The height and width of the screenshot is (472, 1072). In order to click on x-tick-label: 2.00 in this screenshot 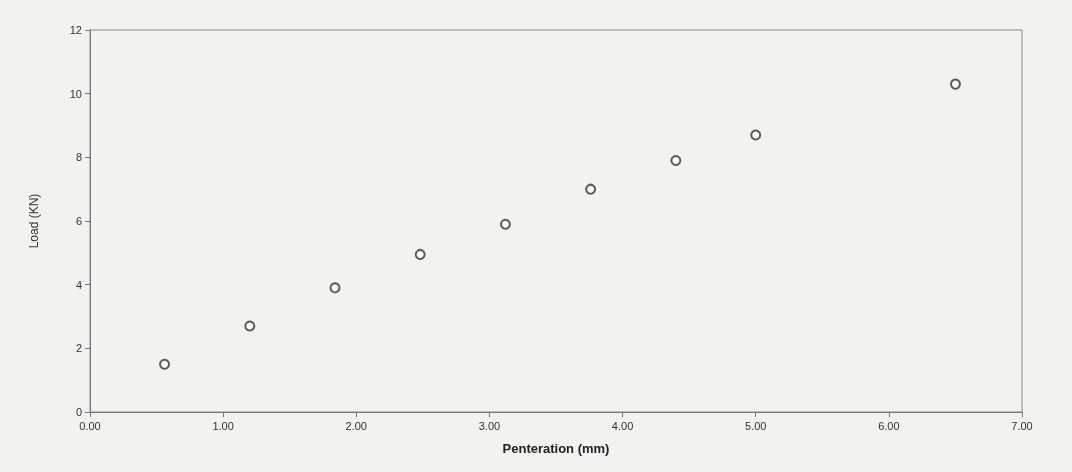, I will do `click(356, 425)`.